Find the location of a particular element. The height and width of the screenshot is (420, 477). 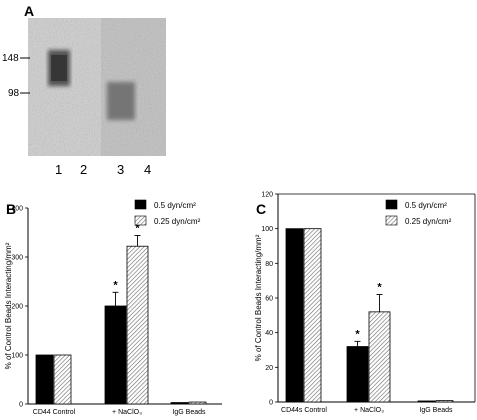

y-tick-label: 40 is located at coordinates (269, 333).